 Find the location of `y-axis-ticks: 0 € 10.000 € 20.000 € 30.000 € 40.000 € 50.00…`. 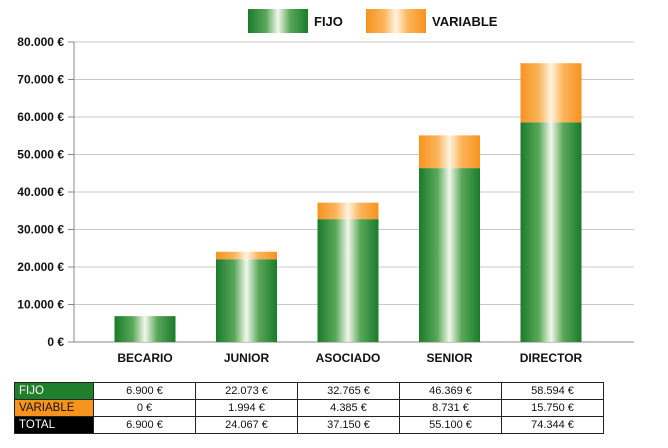

y-axis-ticks: 0 € 10.000 € 20.000 € 30.000 € 40.000 € 50.00… is located at coordinates (40, 192).